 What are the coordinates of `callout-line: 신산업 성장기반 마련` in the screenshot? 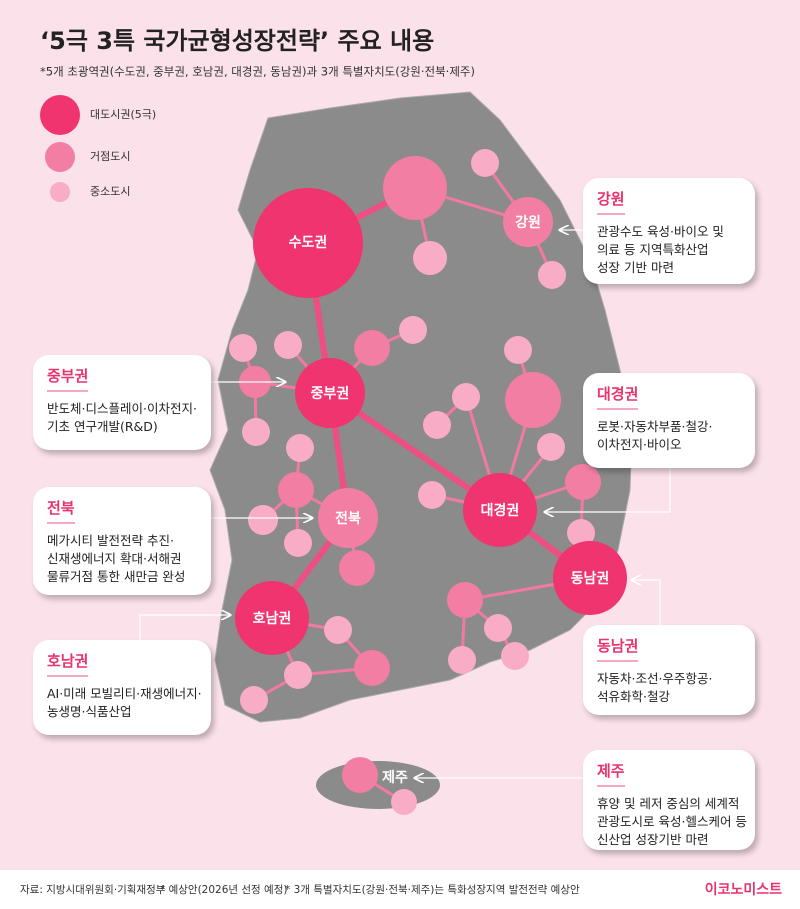 It's located at (653, 839).